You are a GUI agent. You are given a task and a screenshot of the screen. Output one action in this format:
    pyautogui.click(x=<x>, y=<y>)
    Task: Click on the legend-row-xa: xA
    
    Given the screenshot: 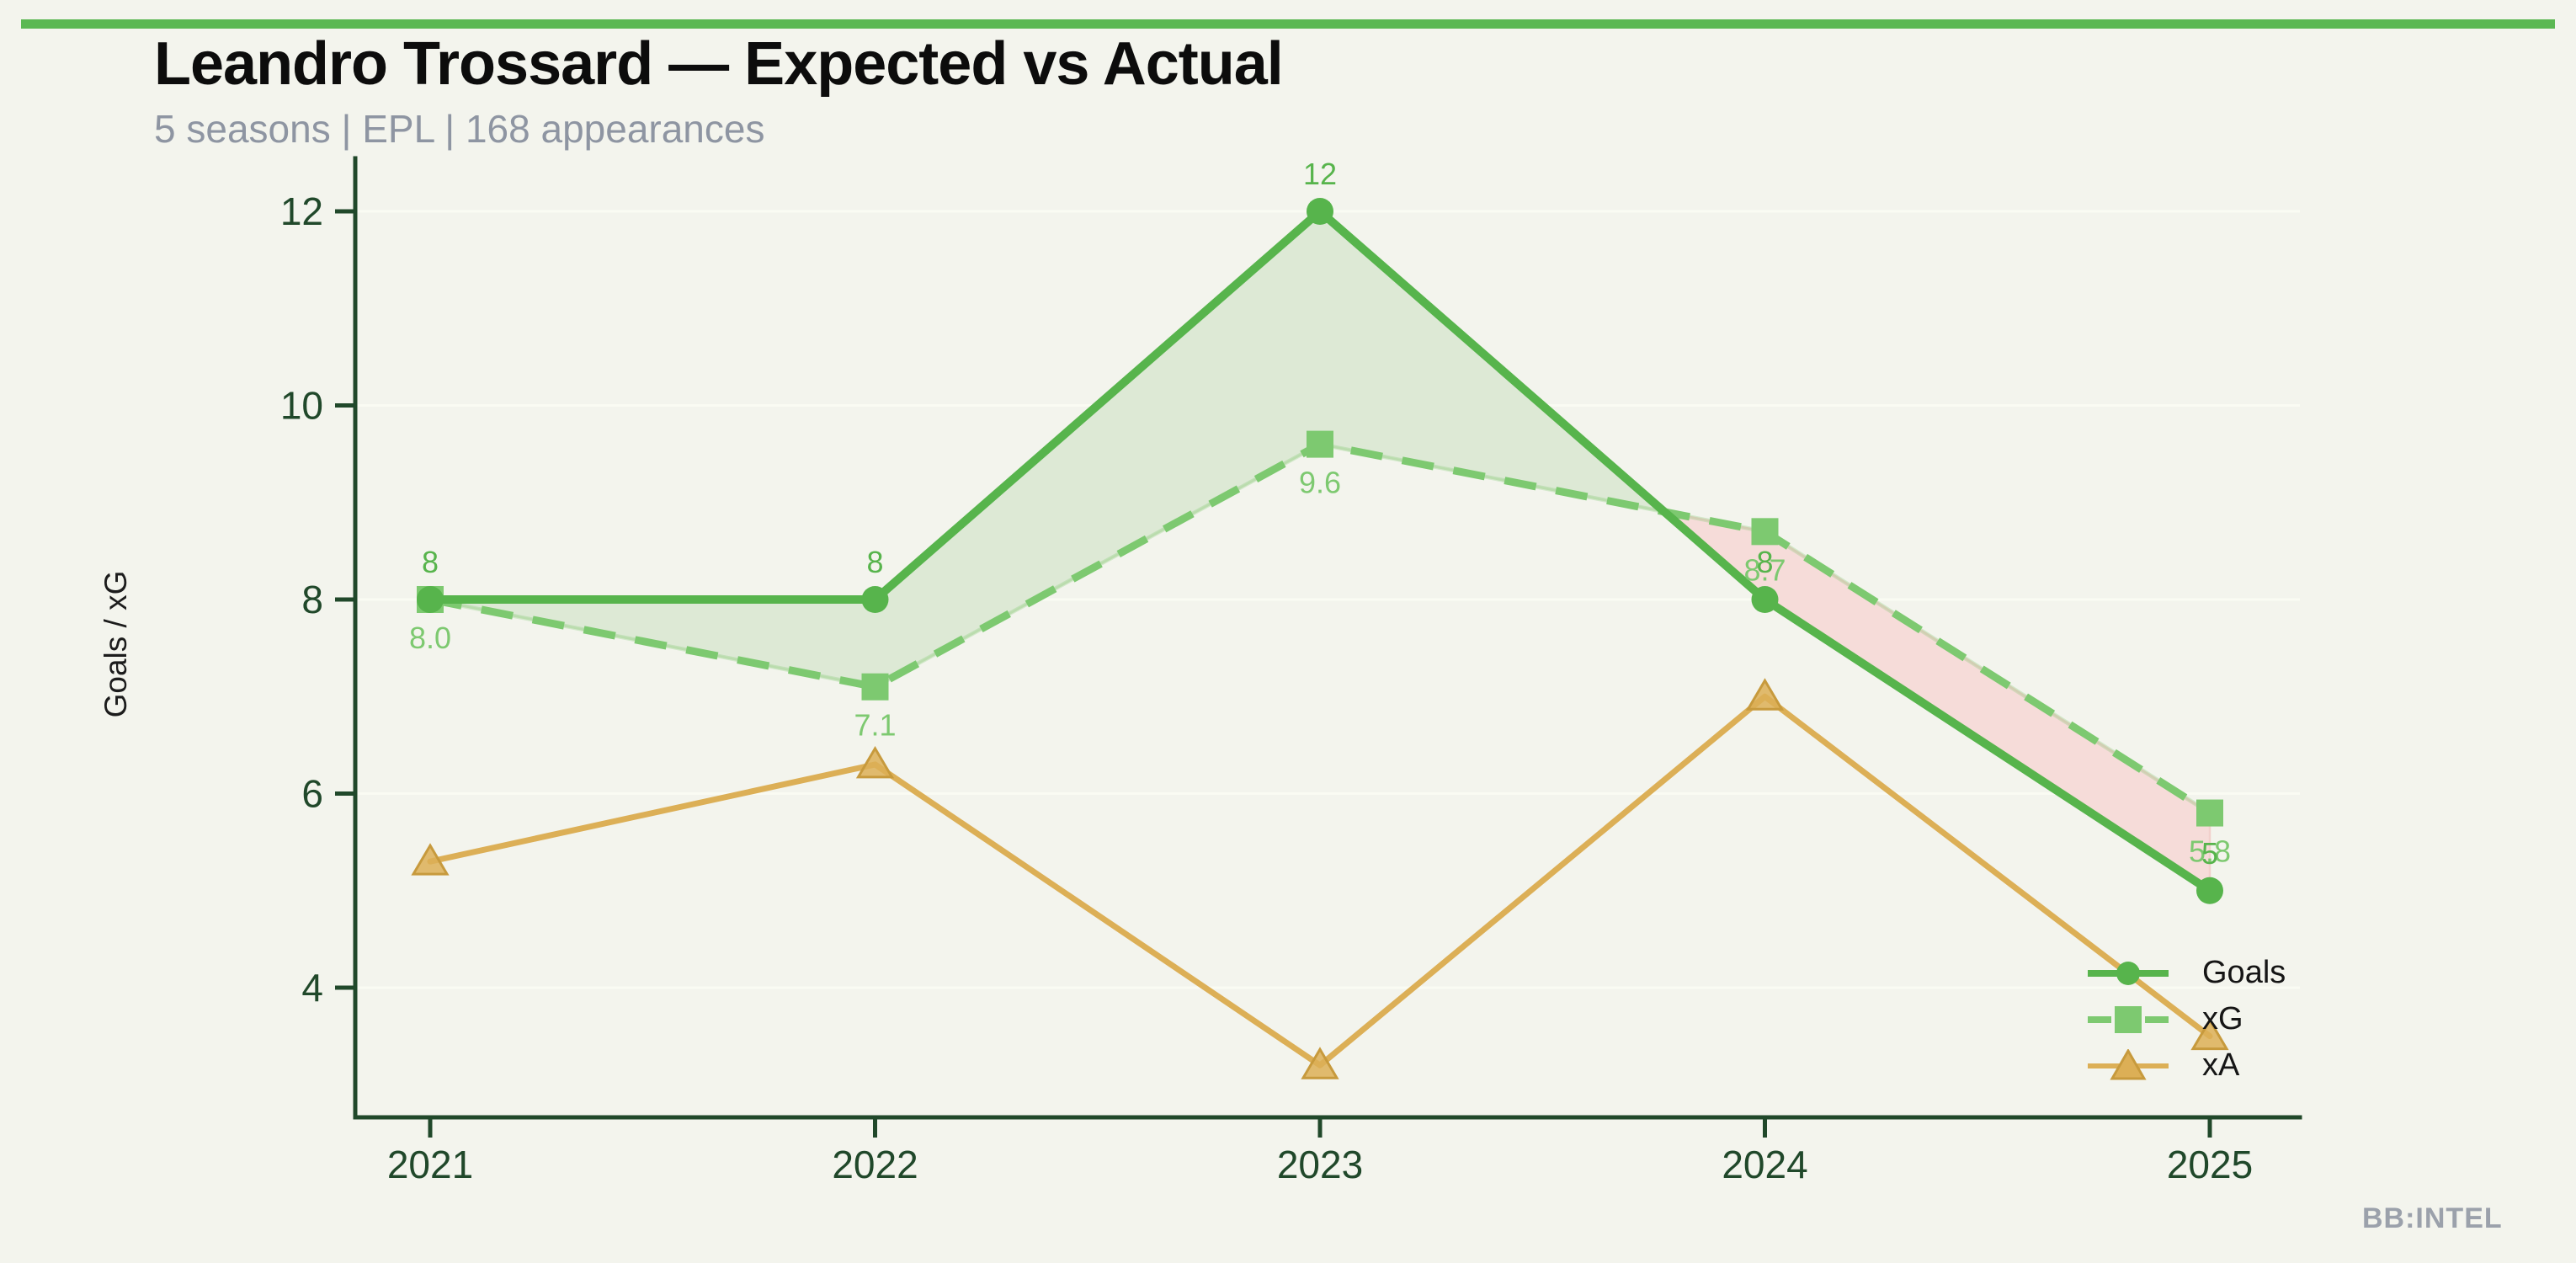 What is the action you would take?
    pyautogui.click(x=2186, y=1065)
    